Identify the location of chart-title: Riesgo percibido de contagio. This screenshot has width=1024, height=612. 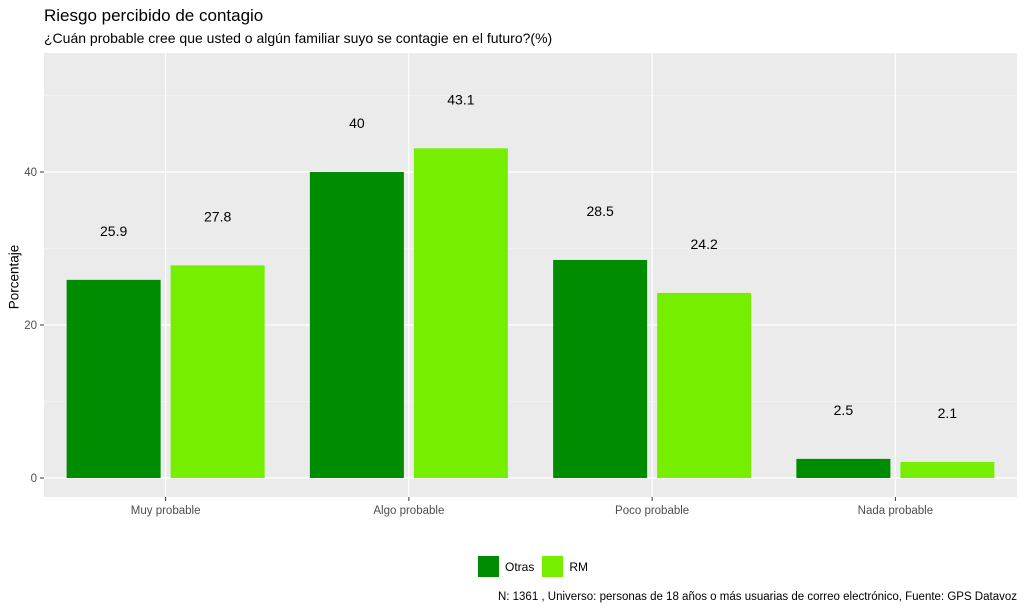
(154, 15).